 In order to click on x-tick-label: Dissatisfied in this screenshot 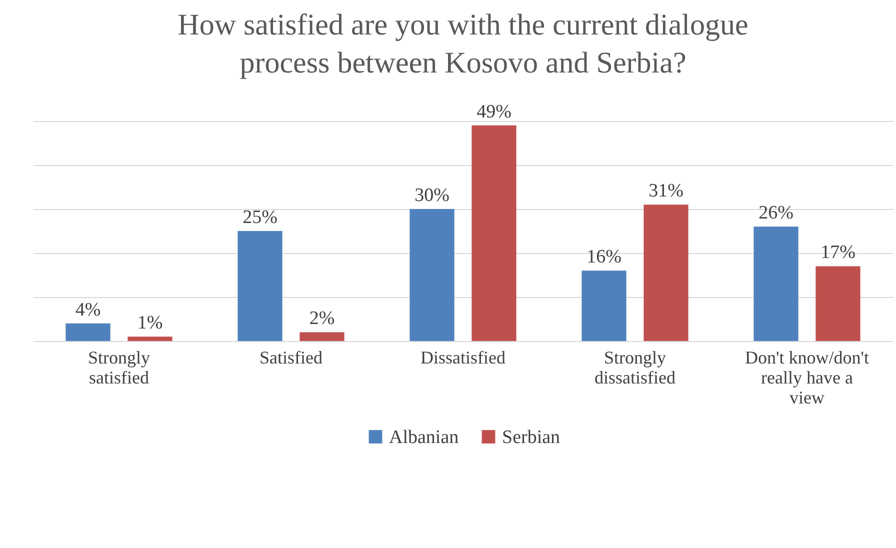, I will do `click(463, 358)`.